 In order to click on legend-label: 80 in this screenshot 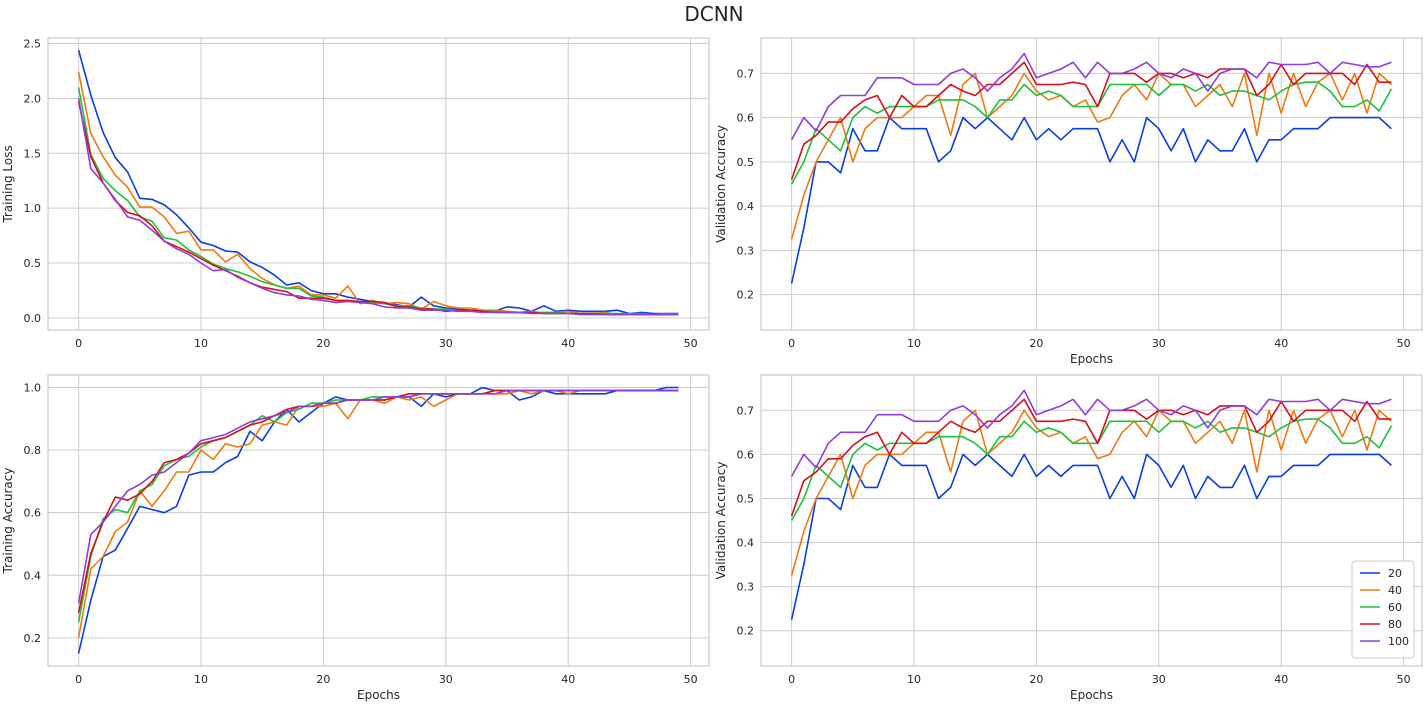, I will do `click(1395, 624)`.